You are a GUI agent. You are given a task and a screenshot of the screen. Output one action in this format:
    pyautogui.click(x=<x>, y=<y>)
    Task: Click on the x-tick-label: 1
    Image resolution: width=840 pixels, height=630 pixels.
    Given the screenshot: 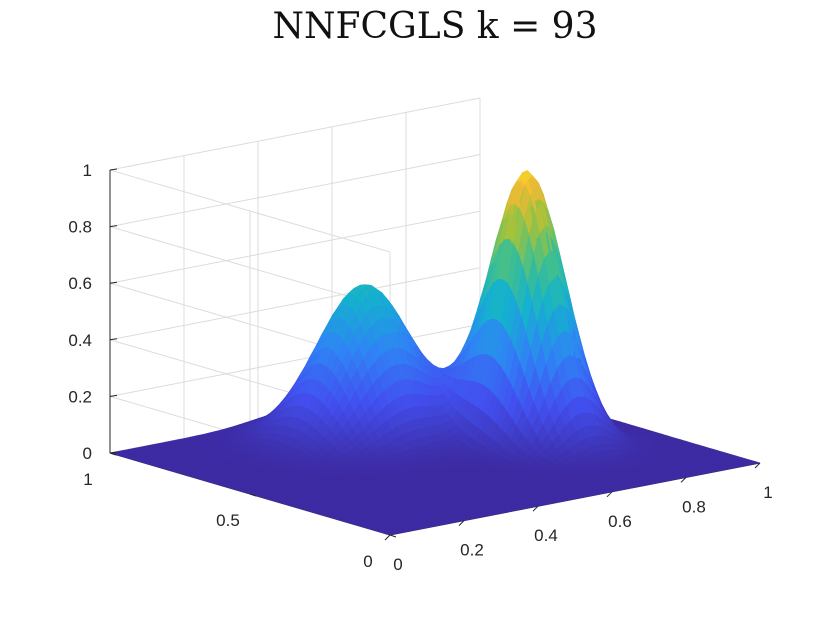 What is the action you would take?
    pyautogui.click(x=767, y=492)
    